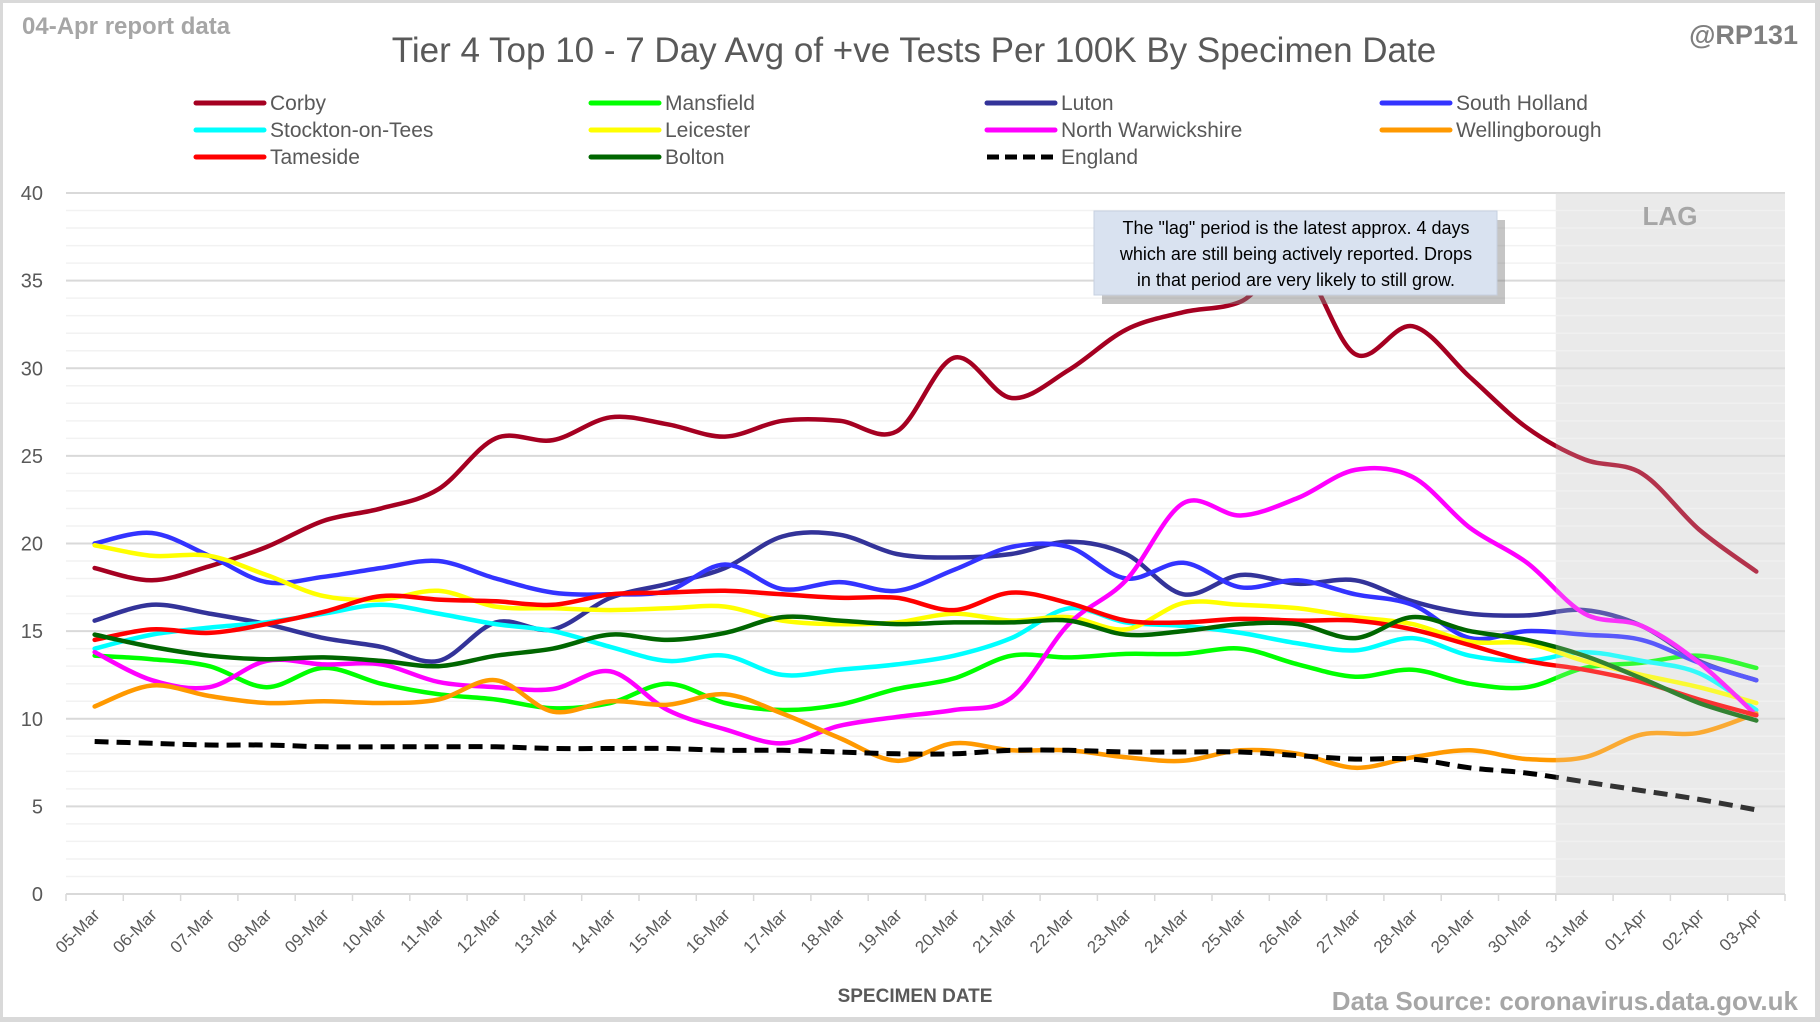 The height and width of the screenshot is (1022, 1820). I want to click on legend-label: Corby, so click(298, 103).